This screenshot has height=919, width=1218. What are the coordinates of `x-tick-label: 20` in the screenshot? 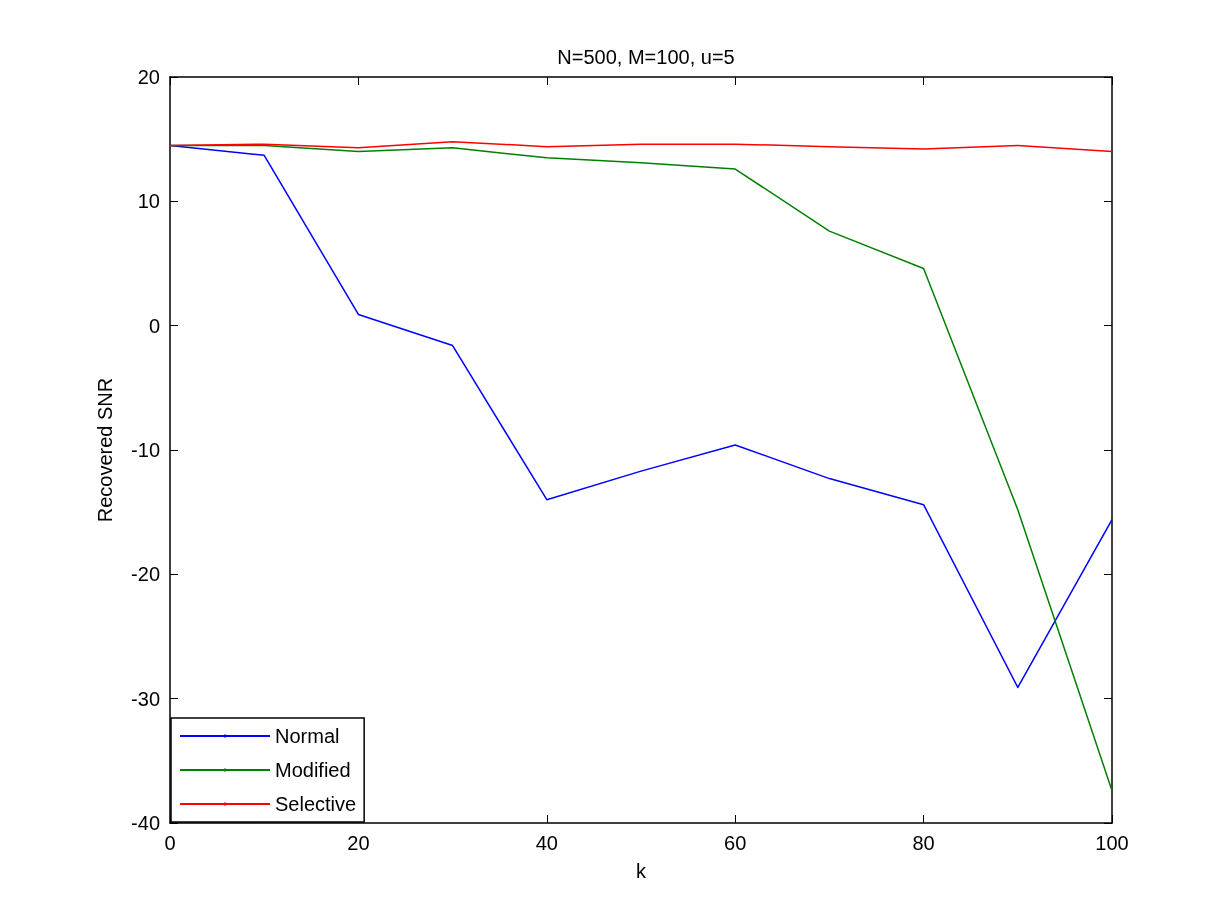 It's located at (358, 843).